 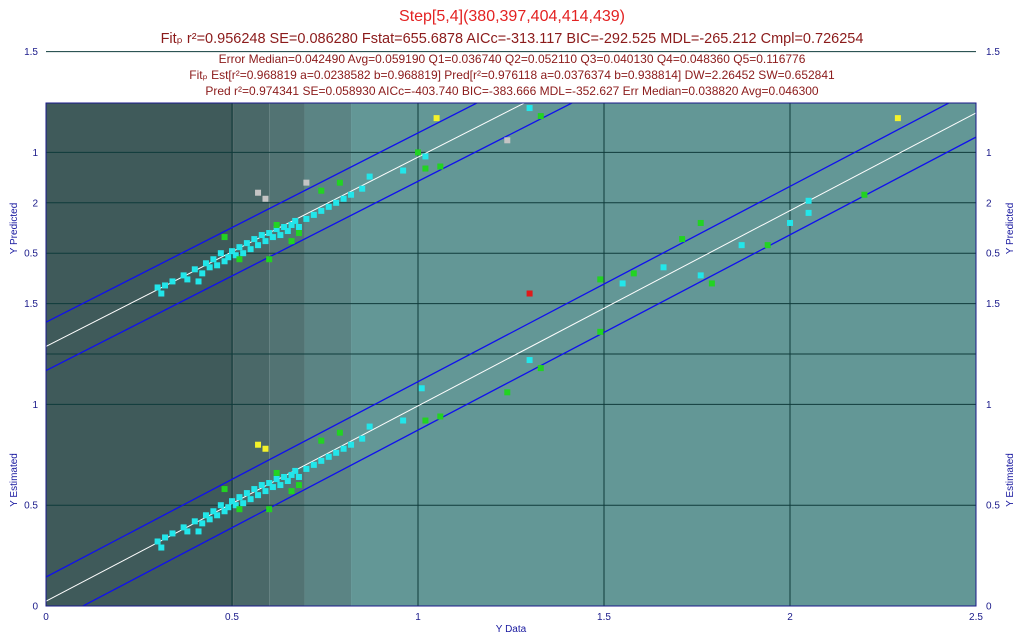 What do you see at coordinates (46, 617) in the screenshot?
I see `x-tick-label: 0` at bounding box center [46, 617].